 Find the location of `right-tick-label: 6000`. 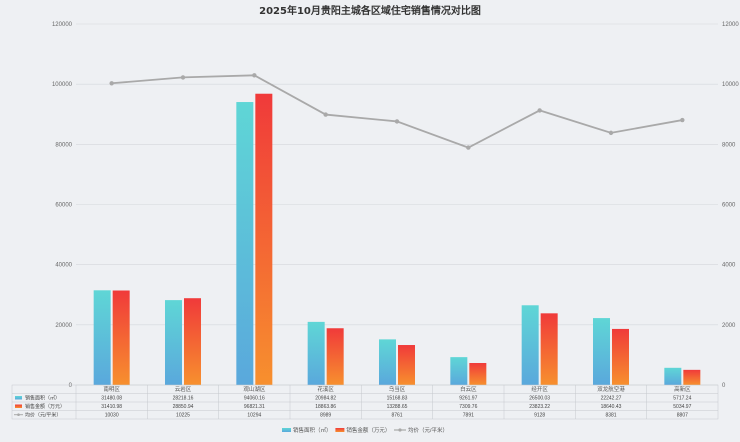

right-tick-label: 6000 is located at coordinates (729, 206).